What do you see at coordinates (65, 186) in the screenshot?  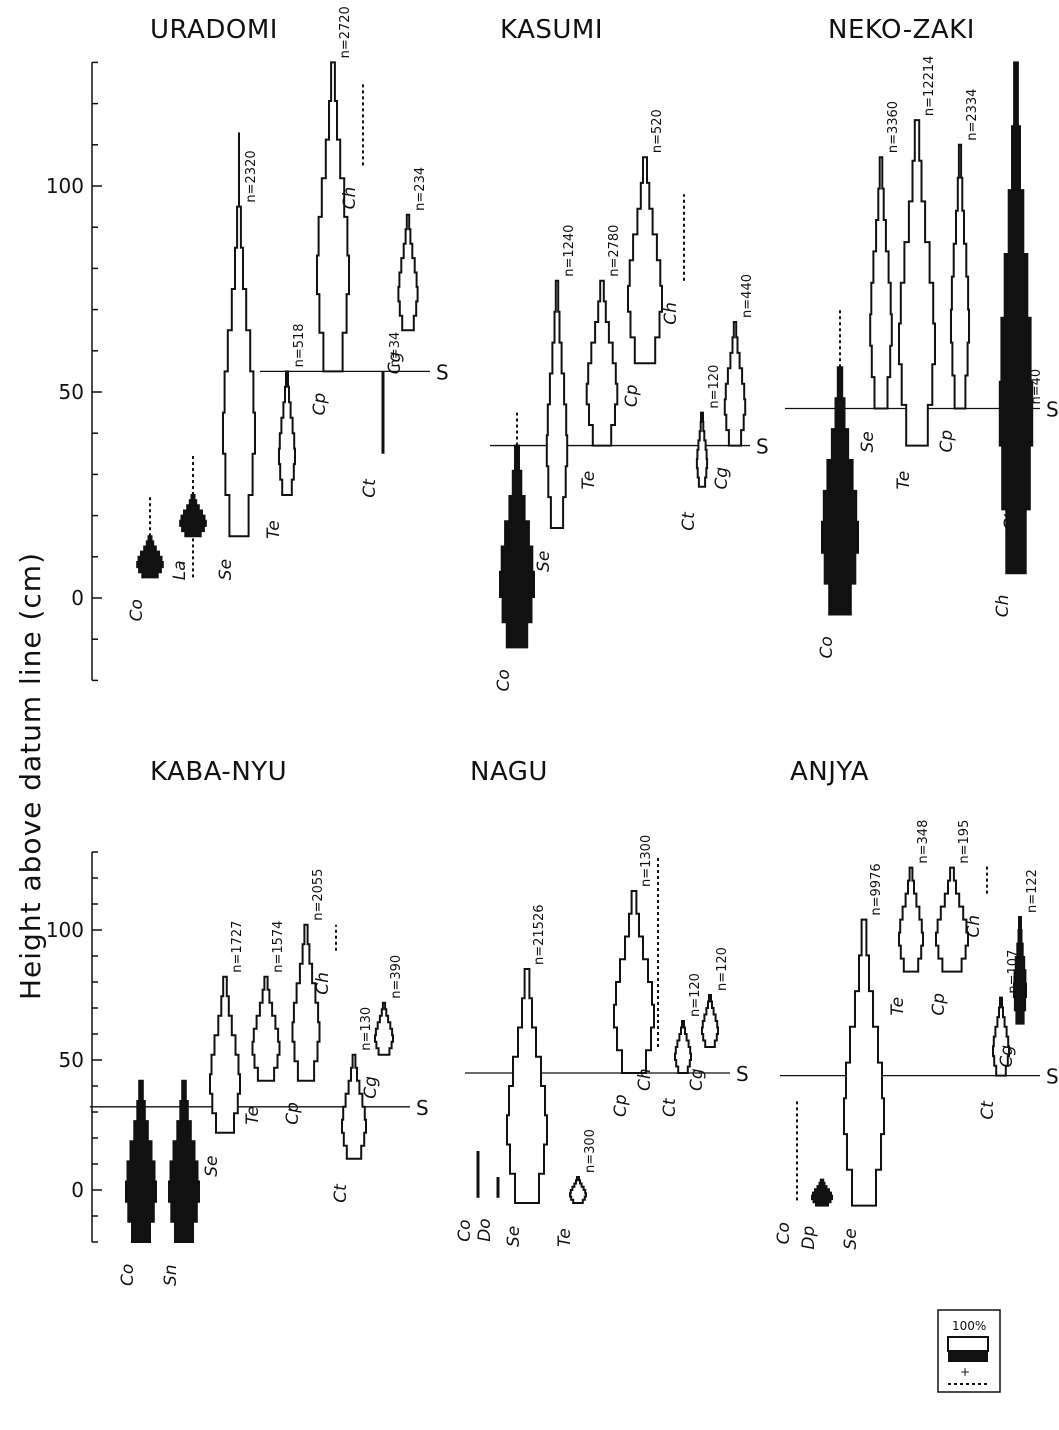 I see `y-tick-label: 100` at bounding box center [65, 186].